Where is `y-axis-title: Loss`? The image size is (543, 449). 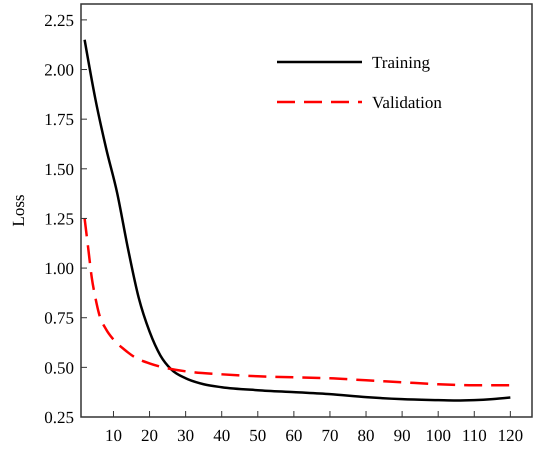 y-axis-title: Loss is located at coordinates (18, 210).